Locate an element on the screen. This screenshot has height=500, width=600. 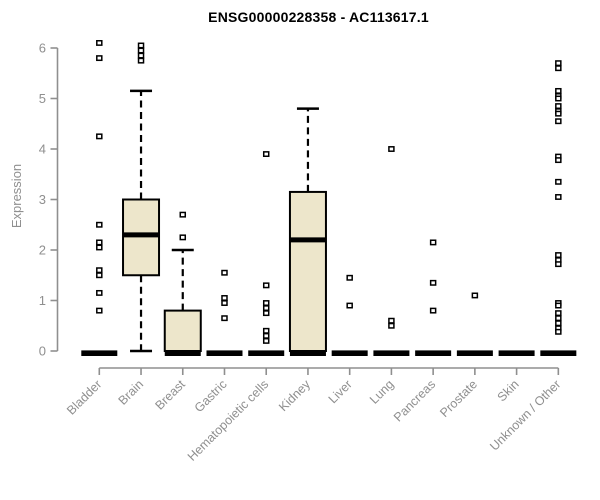
x-tick-label: Bladder is located at coordinates (84, 397).